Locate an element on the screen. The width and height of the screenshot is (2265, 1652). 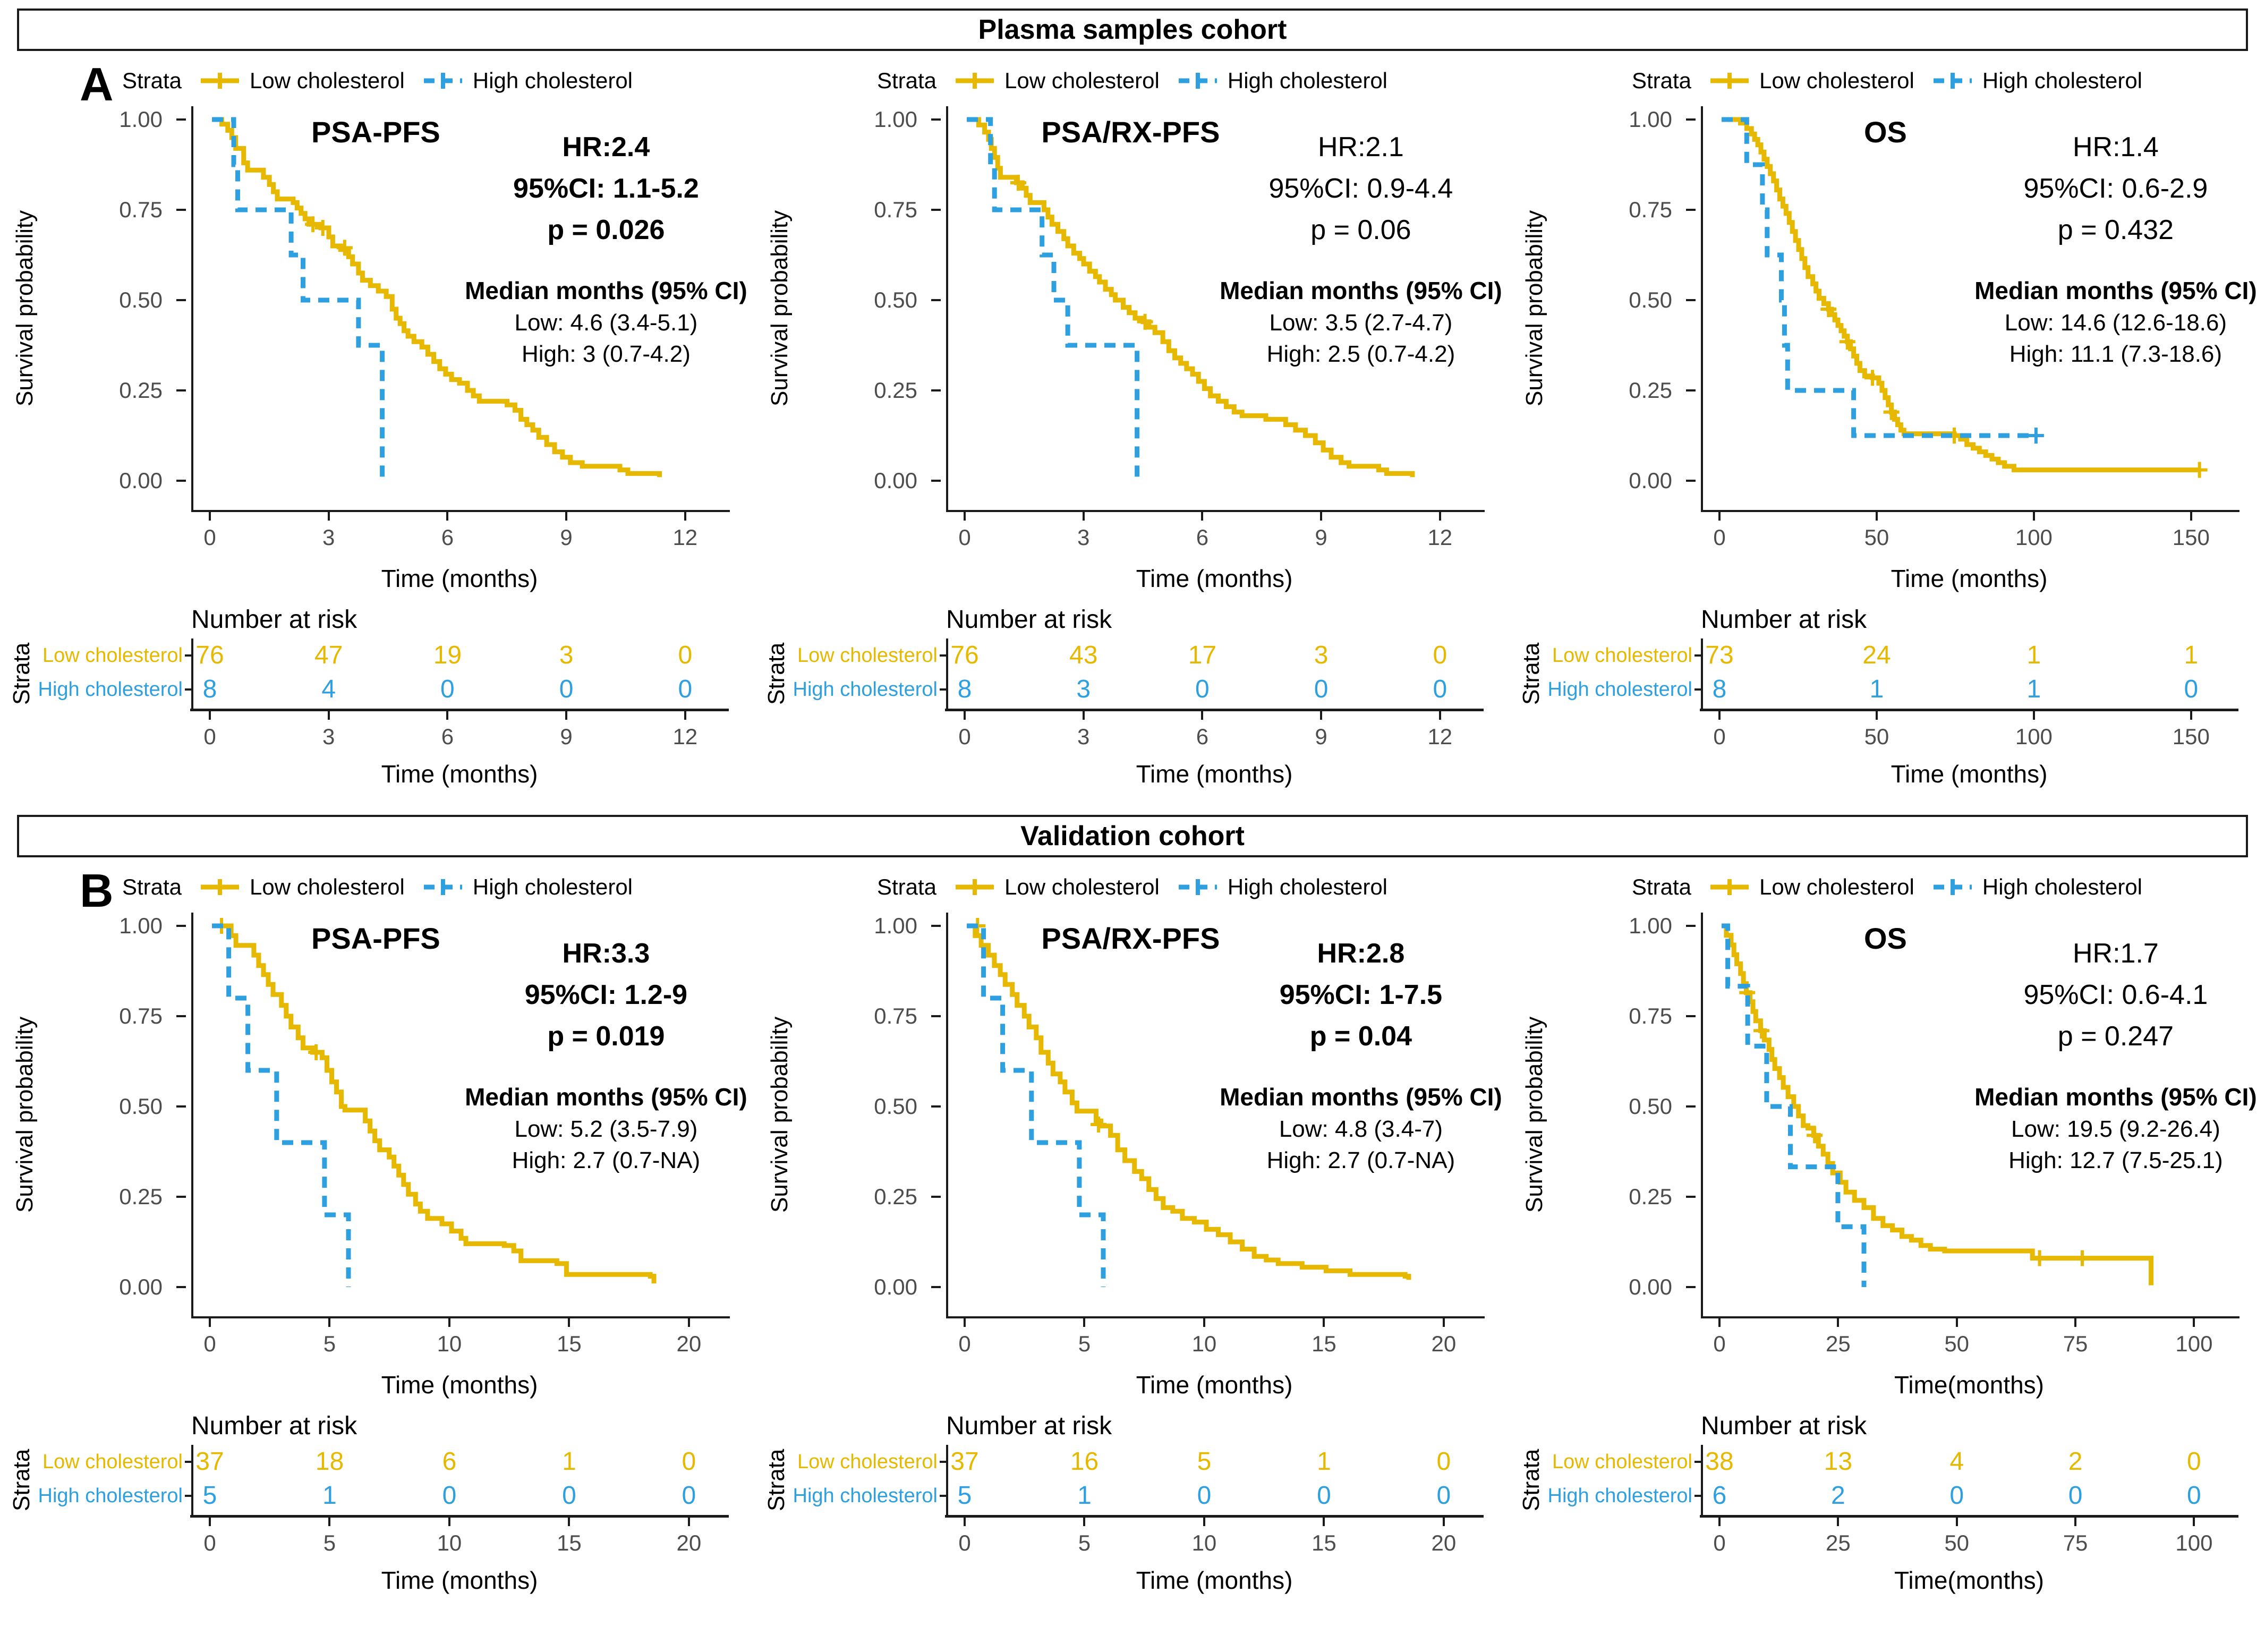
risk-y-axis is located at coordinates (947, 1480).